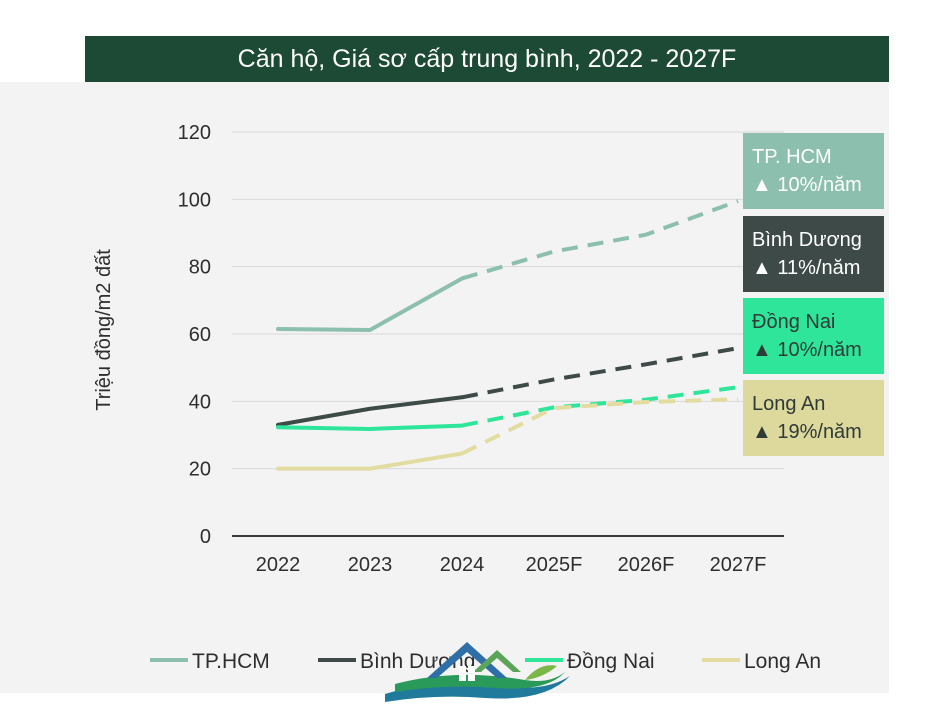 Image resolution: width=940 pixels, height=706 pixels. Describe the element at coordinates (200, 268) in the screenshot. I see `y-tick-label: 80` at that location.